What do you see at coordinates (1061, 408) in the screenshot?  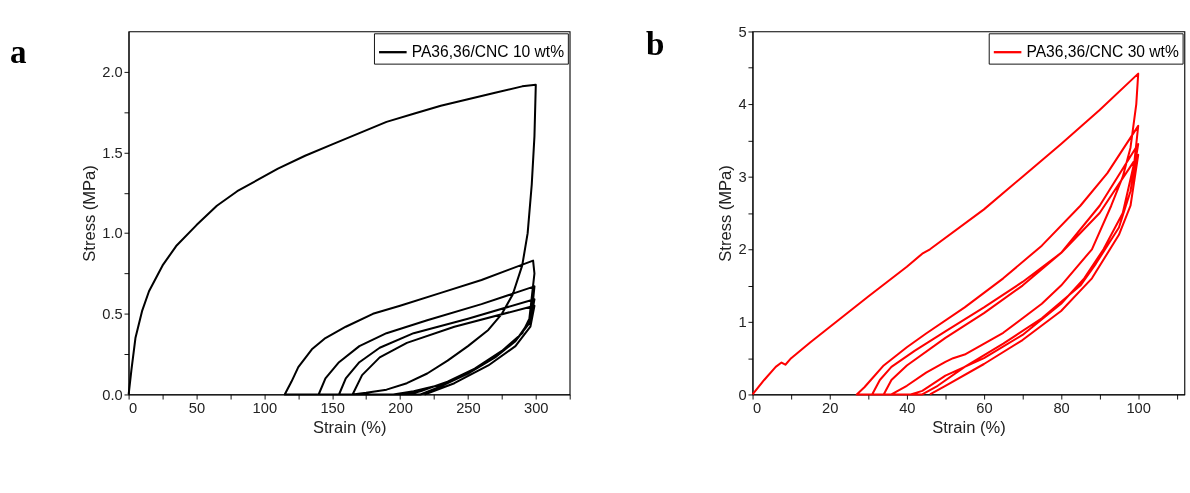 I see `x-tick-label: 80` at bounding box center [1061, 408].